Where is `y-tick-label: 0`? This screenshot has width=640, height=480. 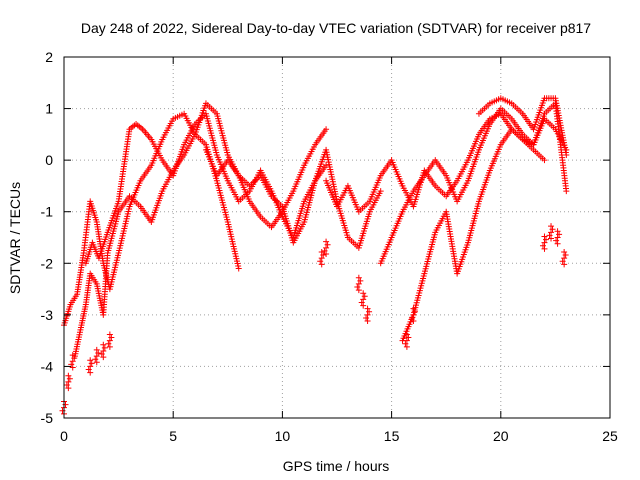 y-tick-label: 0 is located at coordinates (49, 160).